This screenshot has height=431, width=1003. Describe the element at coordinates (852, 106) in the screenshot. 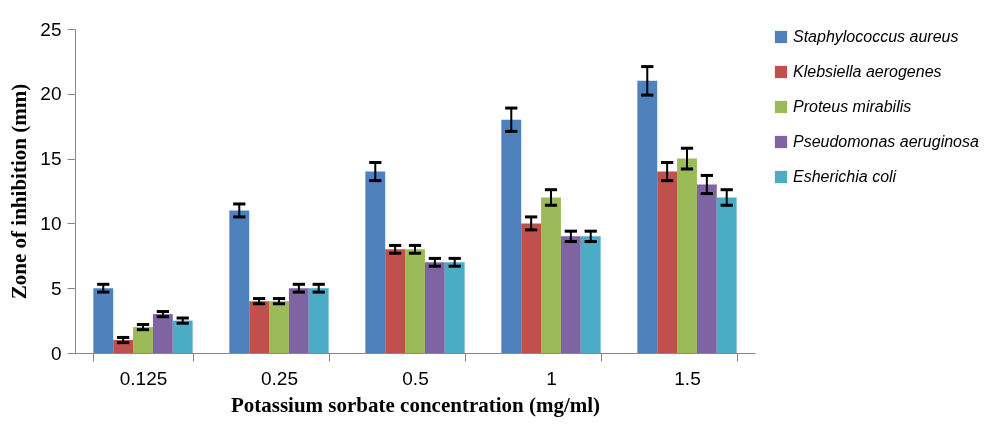

I see `legend-label: Proteus mirabilis` at that location.